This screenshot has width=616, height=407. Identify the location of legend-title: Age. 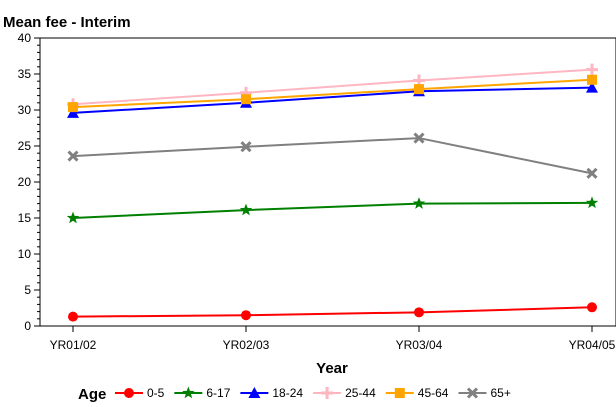
(92, 394).